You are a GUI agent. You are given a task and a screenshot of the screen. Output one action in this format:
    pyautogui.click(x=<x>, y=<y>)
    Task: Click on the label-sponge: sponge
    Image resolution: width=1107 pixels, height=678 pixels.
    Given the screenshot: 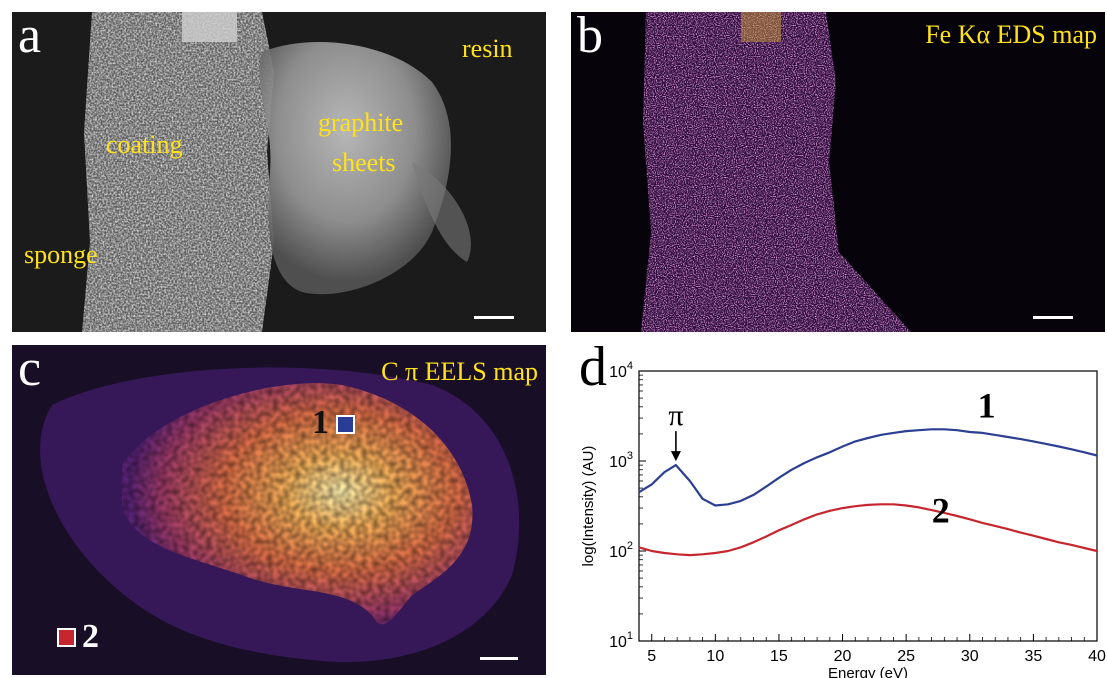 What is the action you would take?
    pyautogui.click(x=61, y=254)
    